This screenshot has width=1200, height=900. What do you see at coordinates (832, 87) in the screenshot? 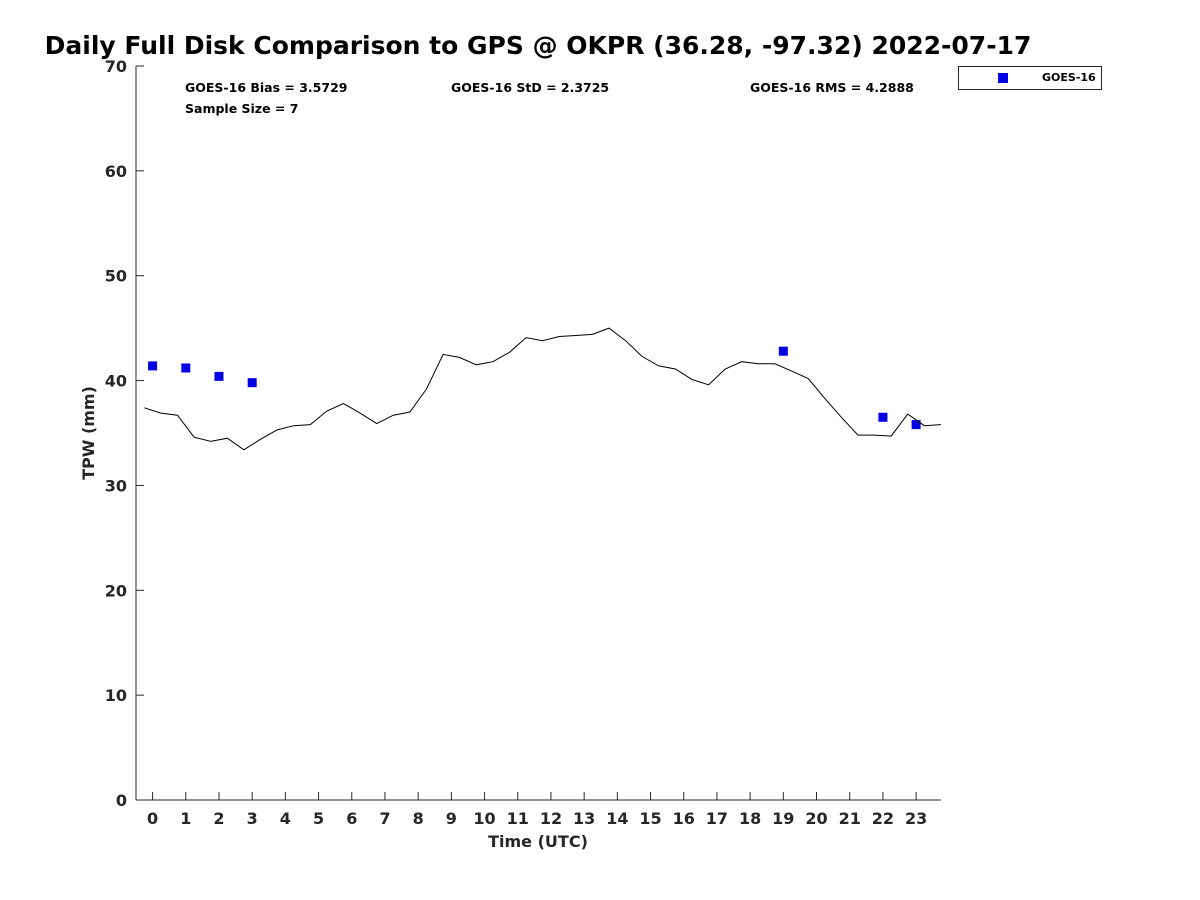
I see `rms-stat: GOES-16 RMS = 4.2888` at bounding box center [832, 87].